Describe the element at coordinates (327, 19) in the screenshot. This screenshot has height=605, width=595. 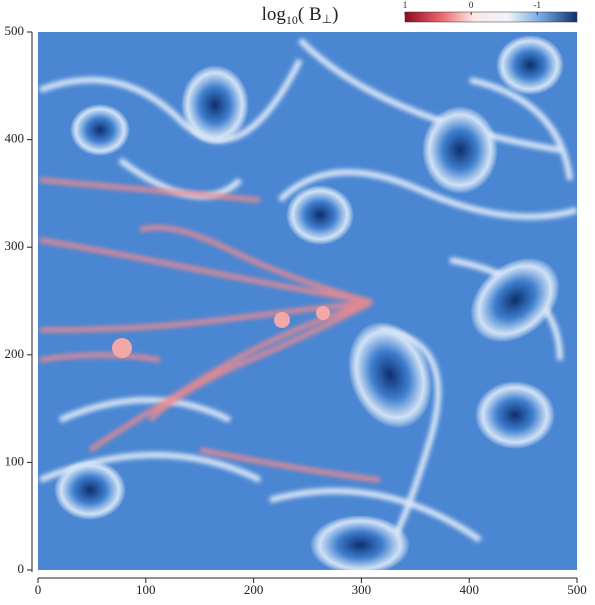
I see `title-part: ⊥` at that location.